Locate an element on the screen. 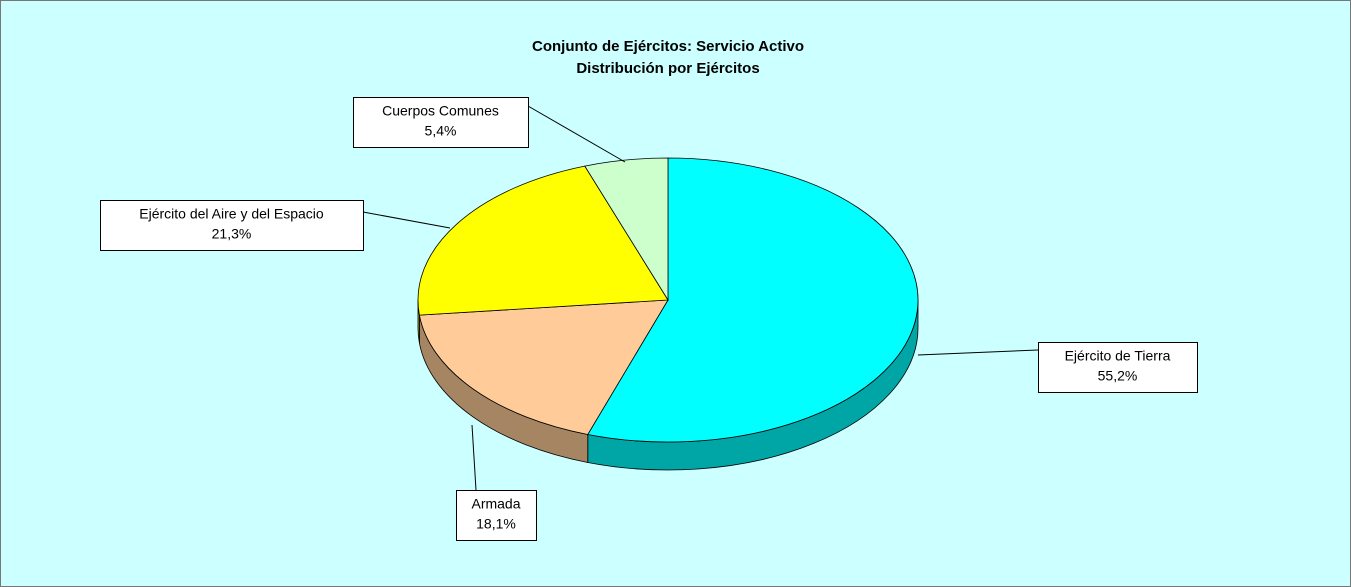 The width and height of the screenshot is (1351, 587). slice-label: Ejército de Tierra is located at coordinates (1118, 356).